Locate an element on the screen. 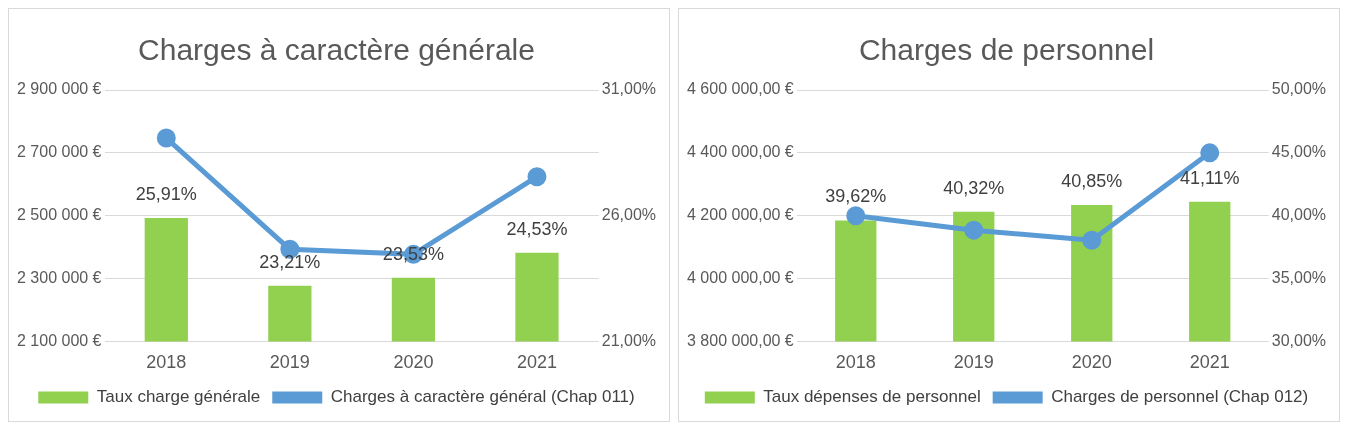 Image resolution: width=1349 pixels, height=432 pixels. chart-title: Charges à caractère générale is located at coordinates (336, 50).